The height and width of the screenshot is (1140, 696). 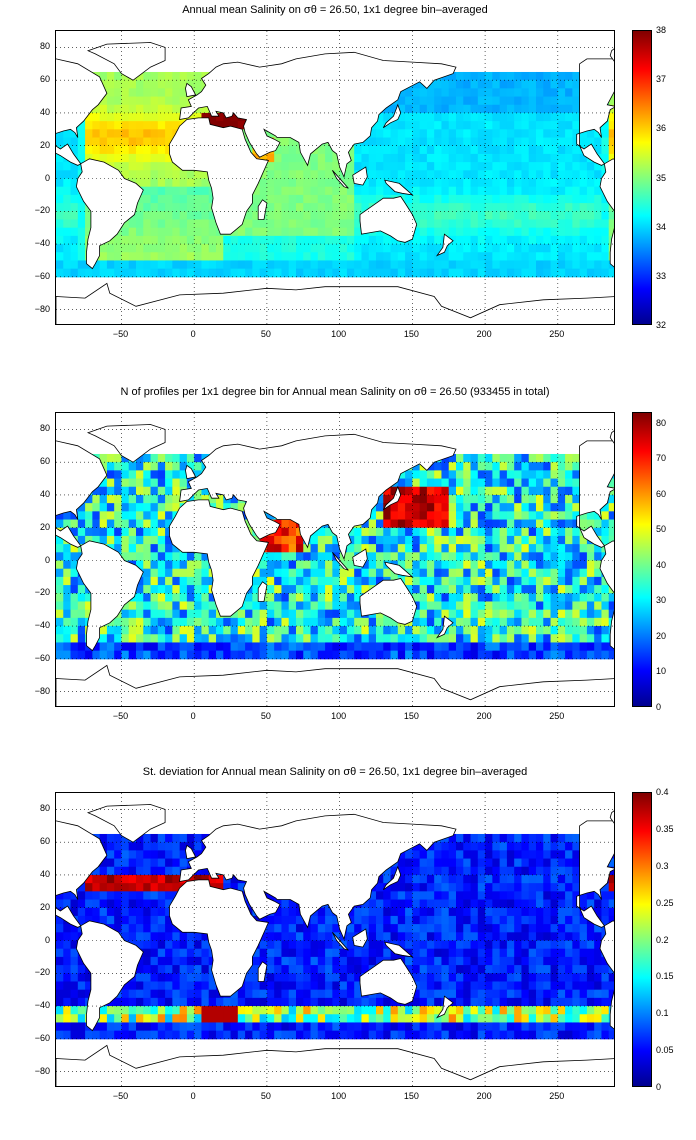 What do you see at coordinates (662, 792) in the screenshot?
I see `colorbar-tick-label: 0.4` at bounding box center [662, 792].